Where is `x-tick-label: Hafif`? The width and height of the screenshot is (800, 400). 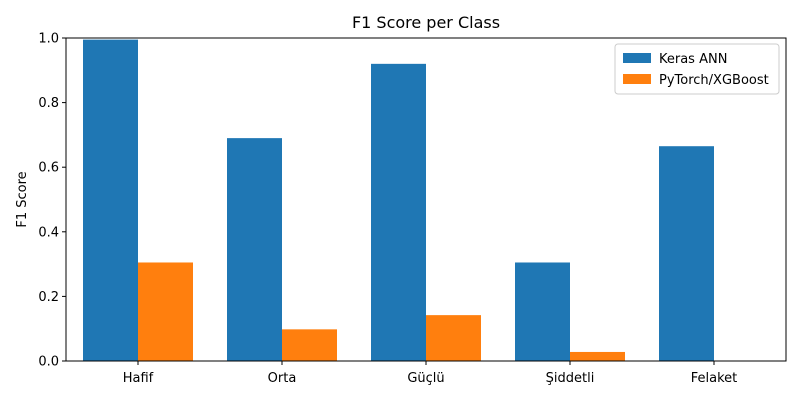
x-tick-label: Hafif is located at coordinates (138, 378).